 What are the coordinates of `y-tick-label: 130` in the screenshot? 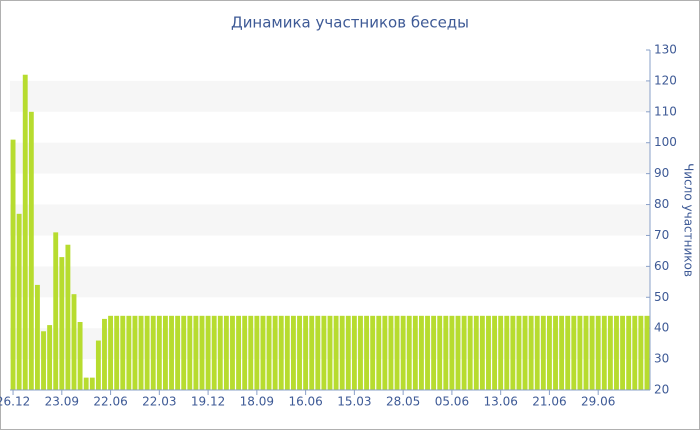 It's located at (665, 50).